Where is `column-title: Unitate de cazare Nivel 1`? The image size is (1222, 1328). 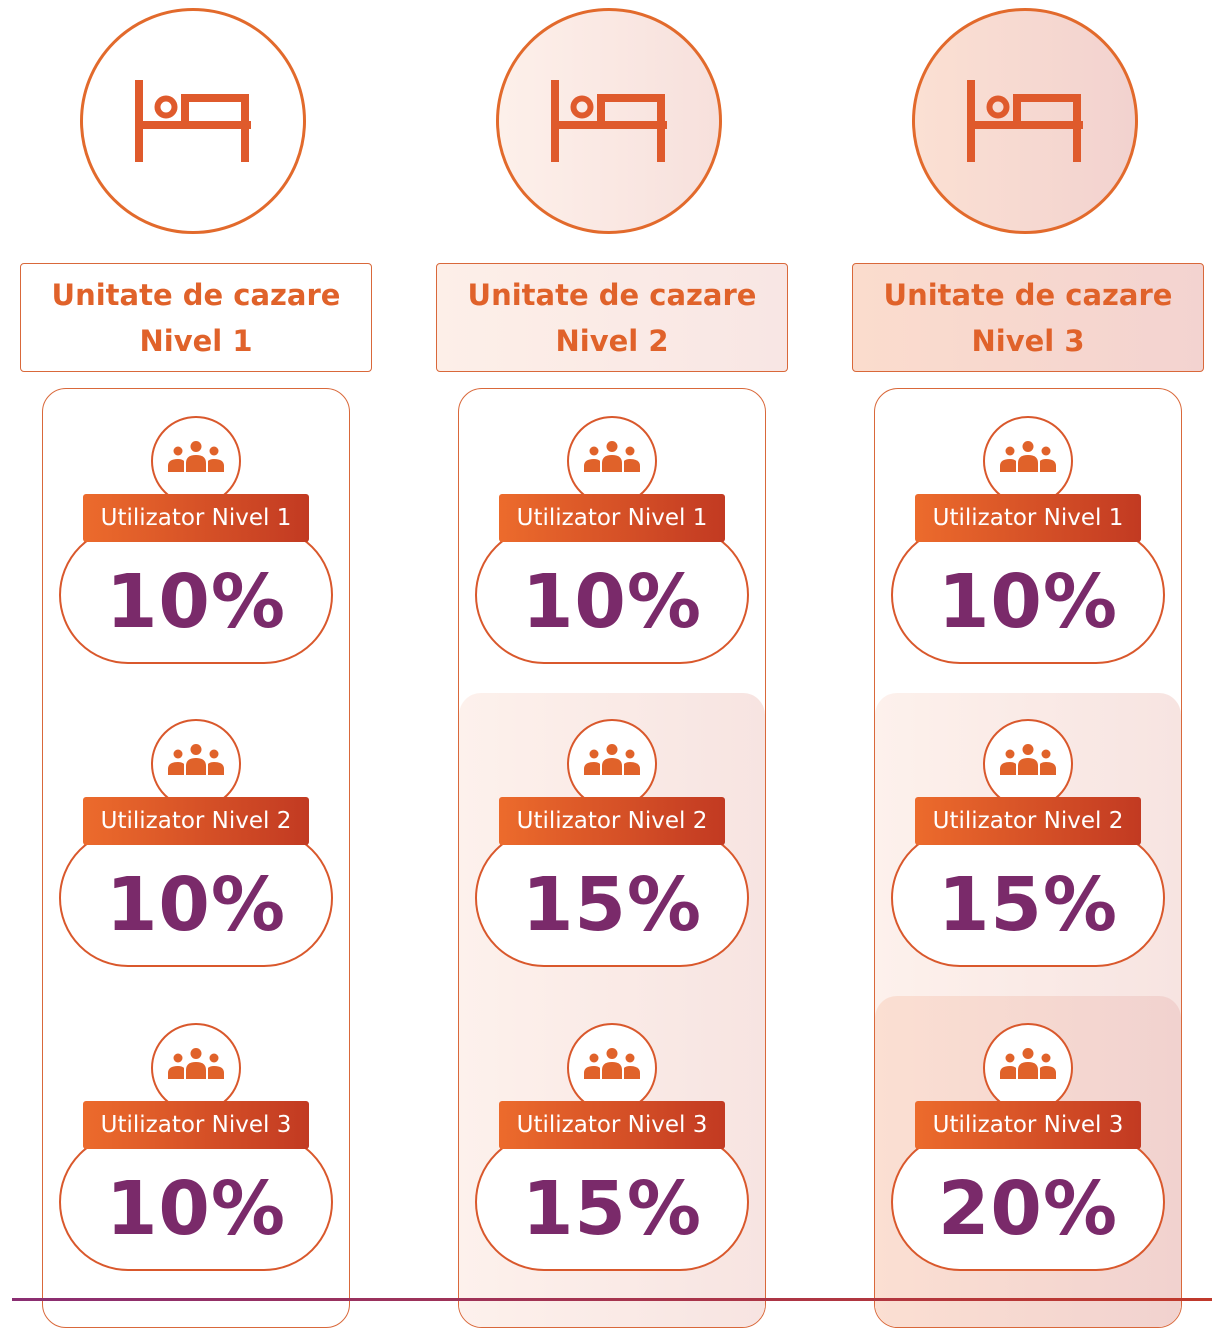
column-title: Unitate de cazare Nivel 1 is located at coordinates (196, 317).